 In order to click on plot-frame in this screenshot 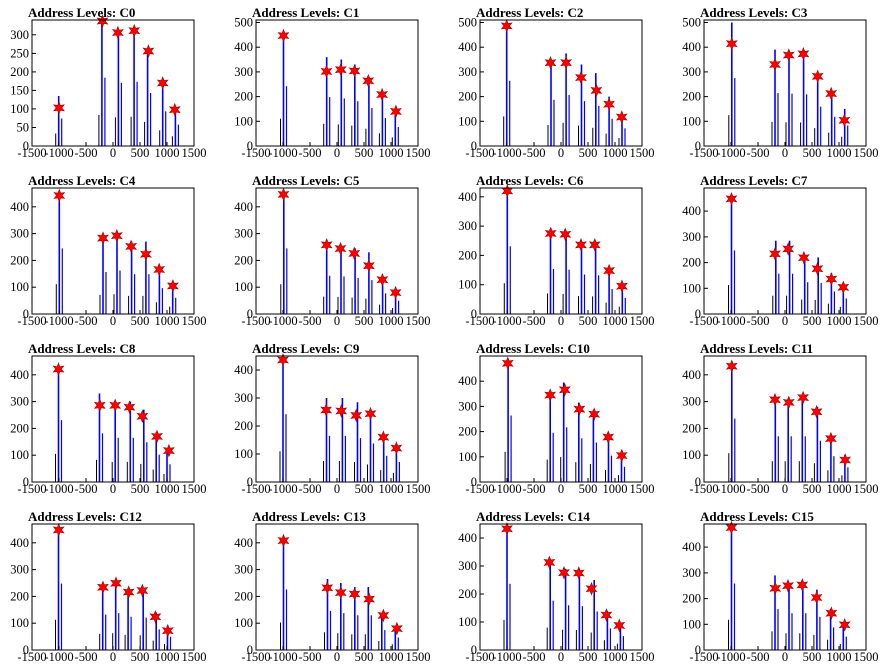, I will do `click(113, 419)`.